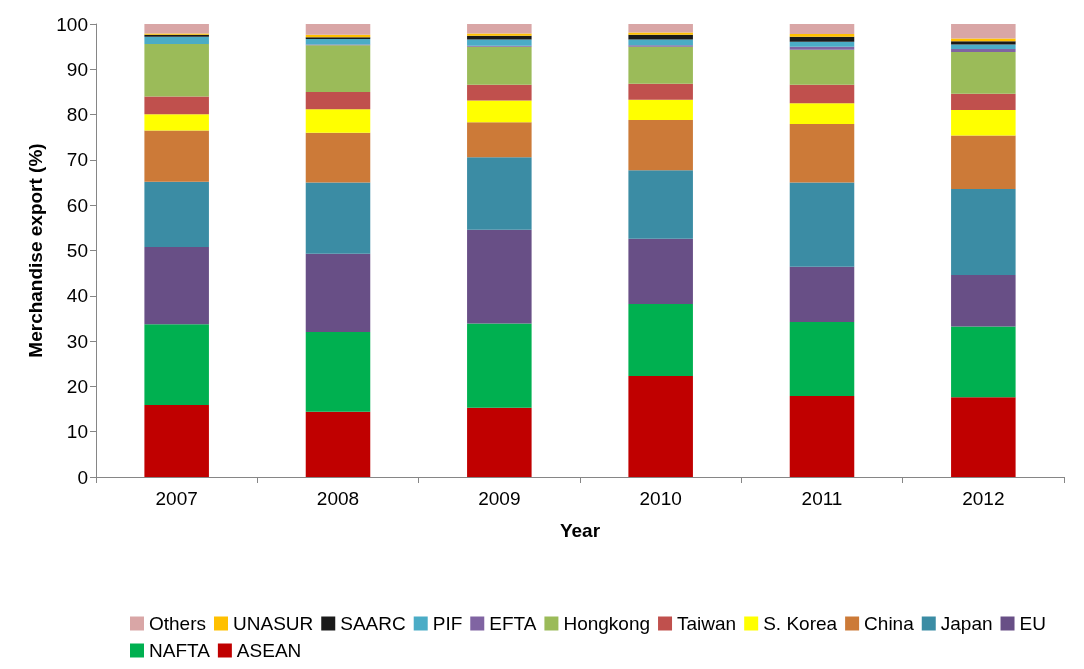  I want to click on x-axis-title: Year, so click(580, 530).